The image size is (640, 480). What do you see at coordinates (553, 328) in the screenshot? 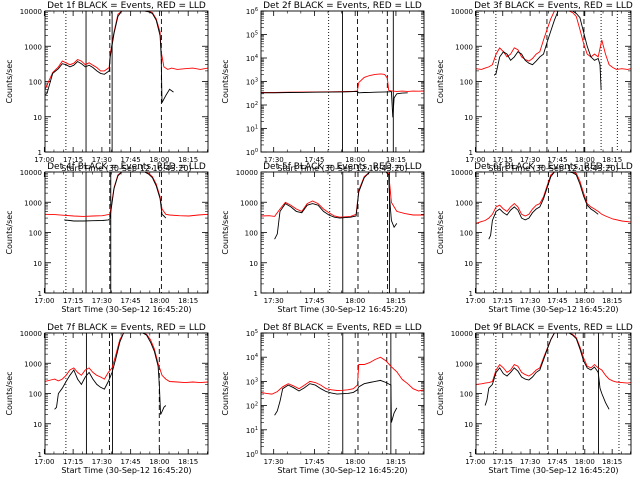
I see `panel-title: Det 9f BLACK = Events, RED = LLD` at bounding box center [553, 328].